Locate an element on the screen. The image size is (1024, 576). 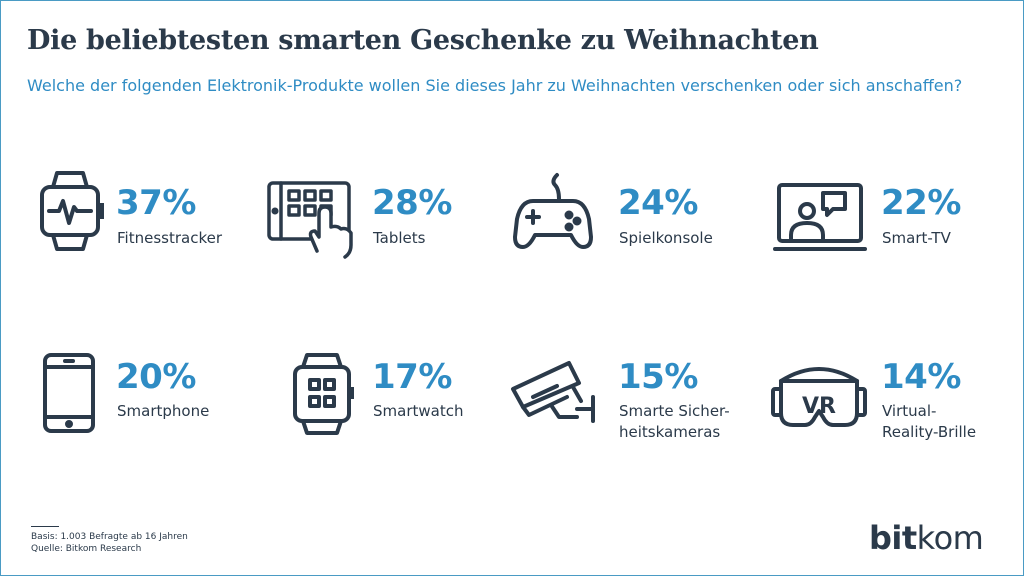
value-label: 22% is located at coordinates (921, 203).